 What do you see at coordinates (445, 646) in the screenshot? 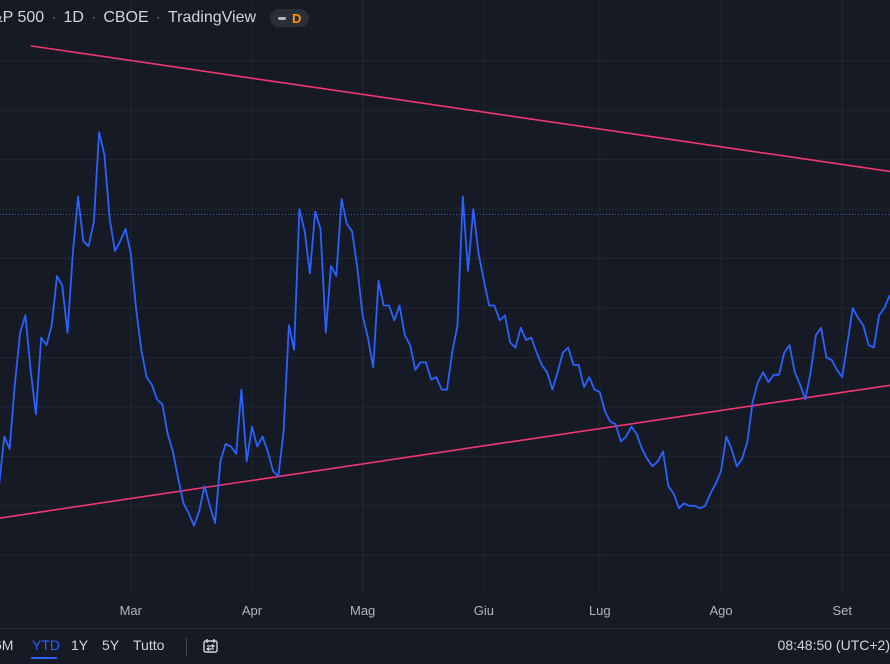
I see `chart-footer: 6M YTD 1Y 5Y Tutto 08:48:50 (UTC+2)` at bounding box center [445, 646].